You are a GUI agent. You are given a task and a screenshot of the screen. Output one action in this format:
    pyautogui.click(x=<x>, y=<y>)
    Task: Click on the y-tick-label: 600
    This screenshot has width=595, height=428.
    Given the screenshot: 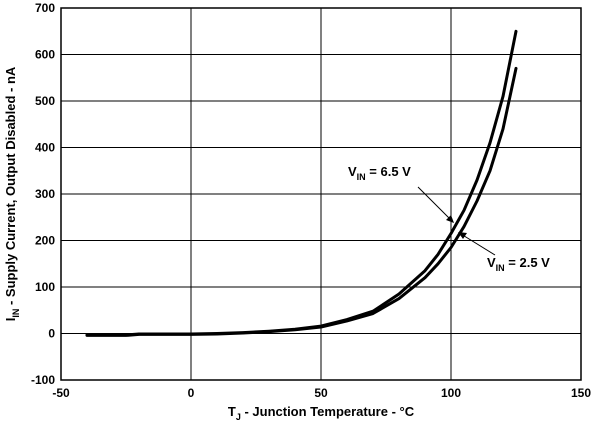 What is the action you would take?
    pyautogui.click(x=45, y=55)
    